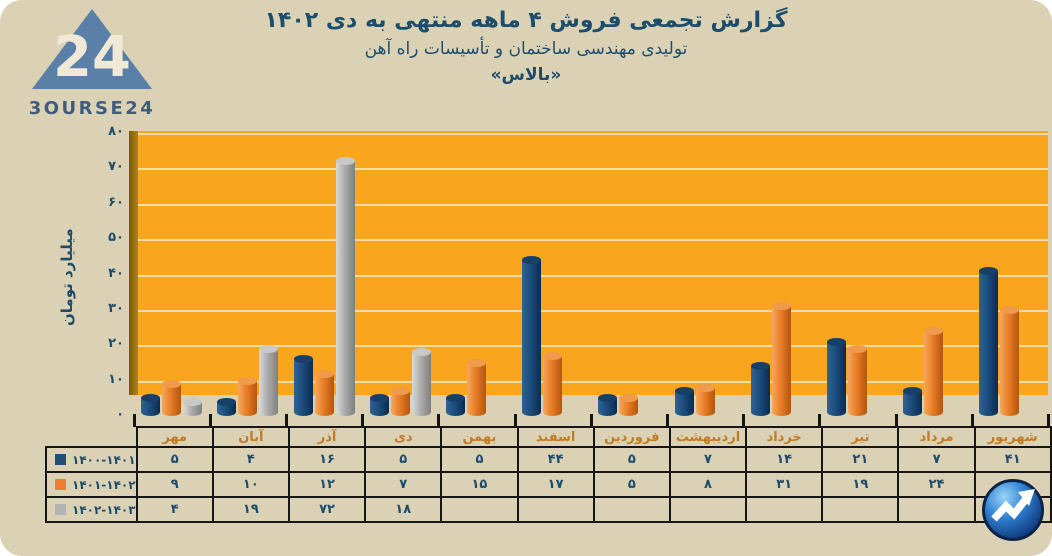 This screenshot has width=1052, height=556. I want to click on month-header-cell: مرداد, so click(936, 437).